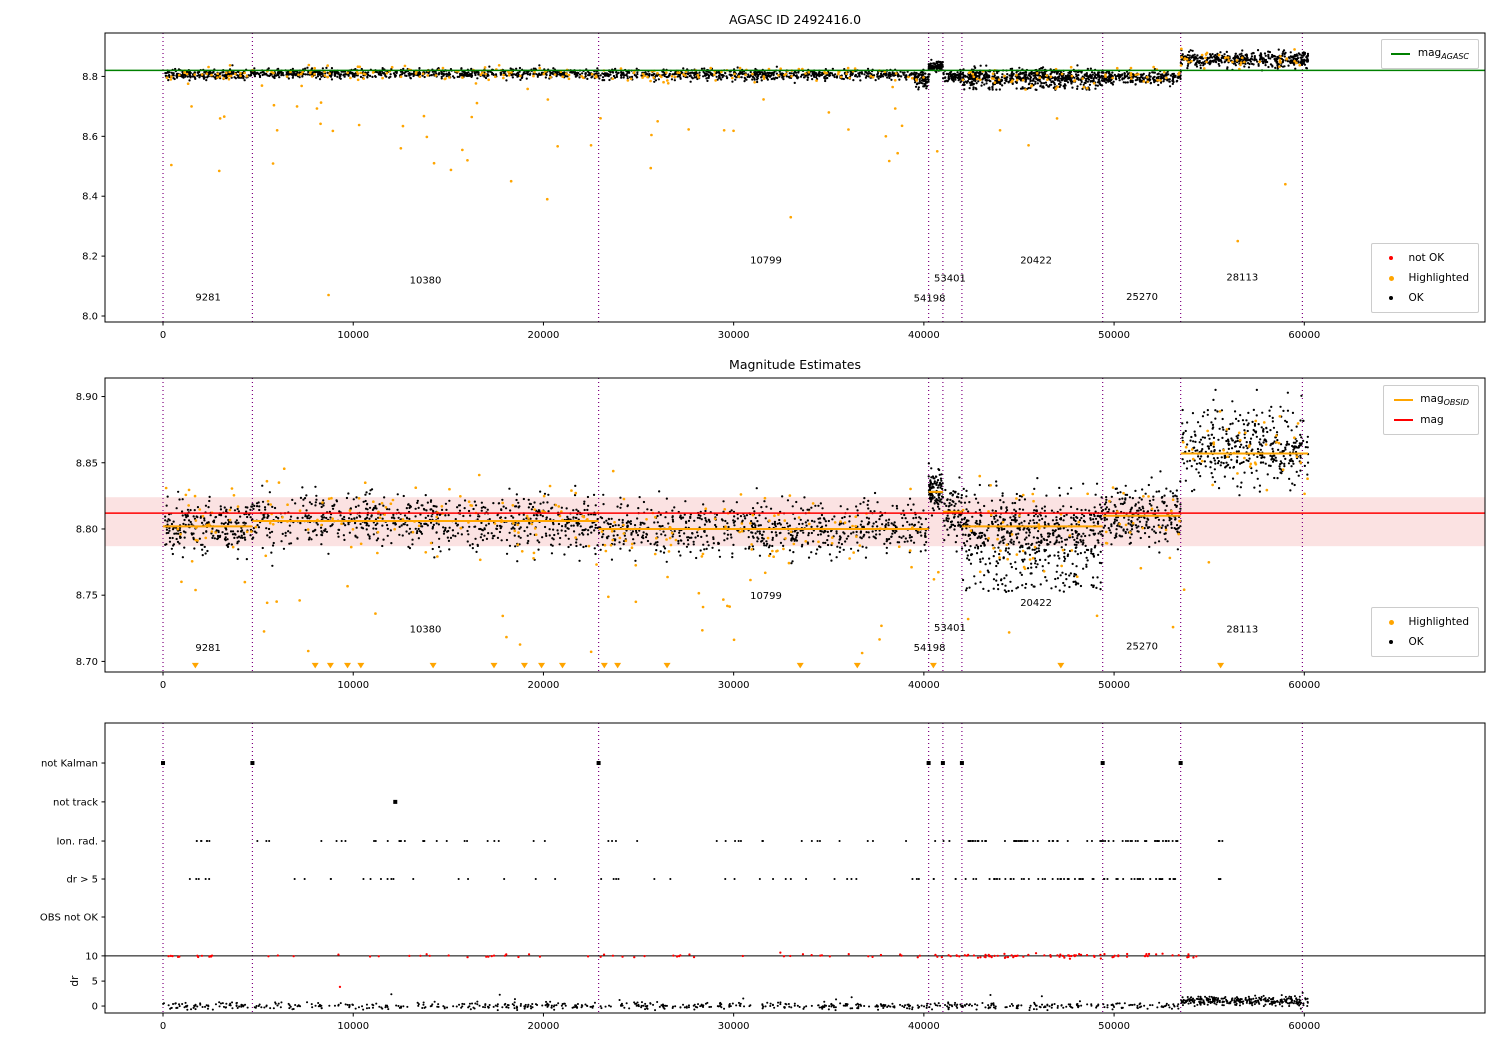  I want to click on y-axis-label: dr, so click(75, 981).